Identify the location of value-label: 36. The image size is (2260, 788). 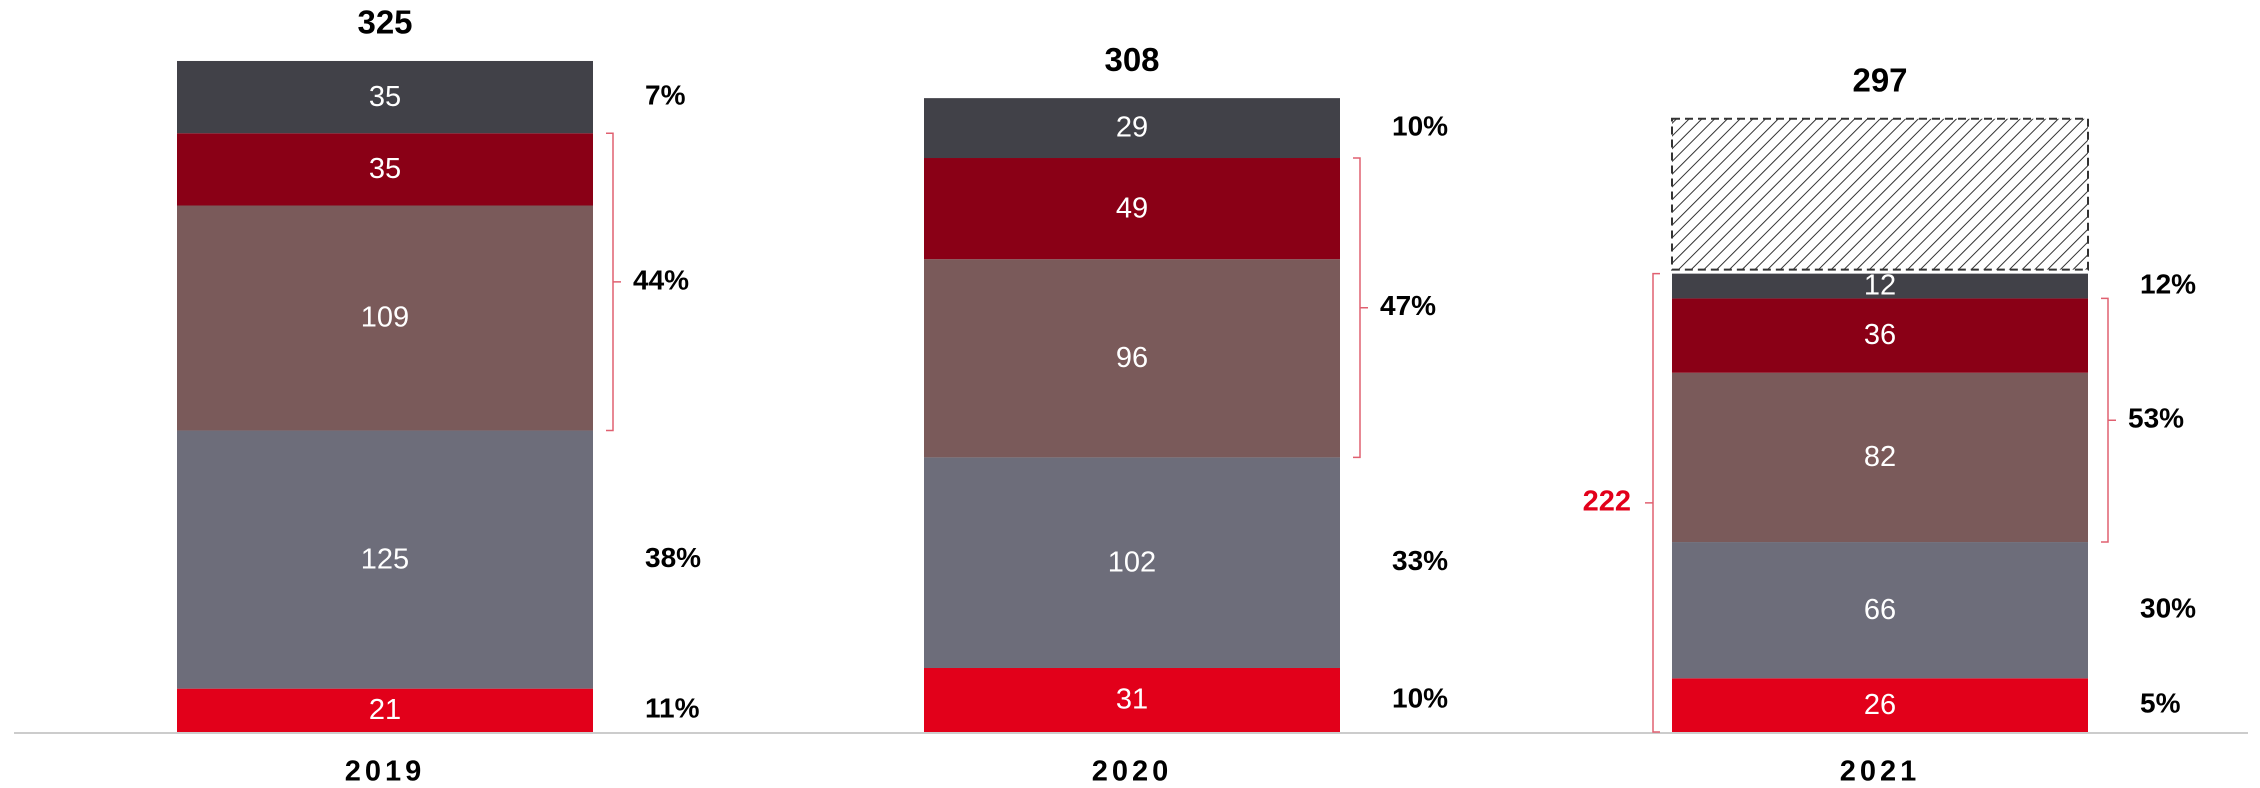
(1880, 335).